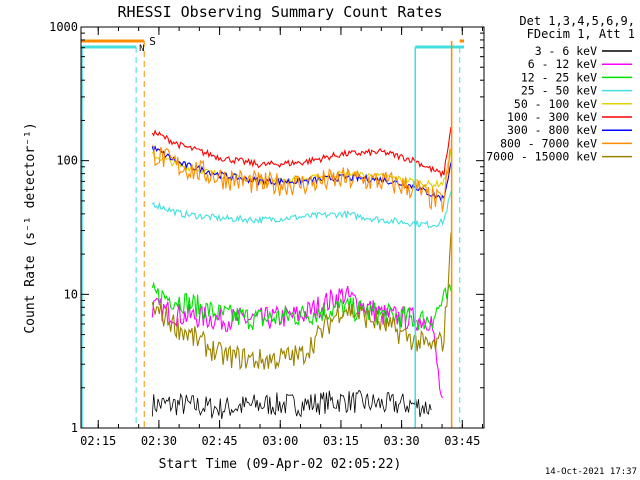 This screenshot has width=640, height=480. What do you see at coordinates (30, 227) in the screenshot?
I see `y-axis-label: Count Rate (s⁻¹ detector⁻¹)` at bounding box center [30, 227].